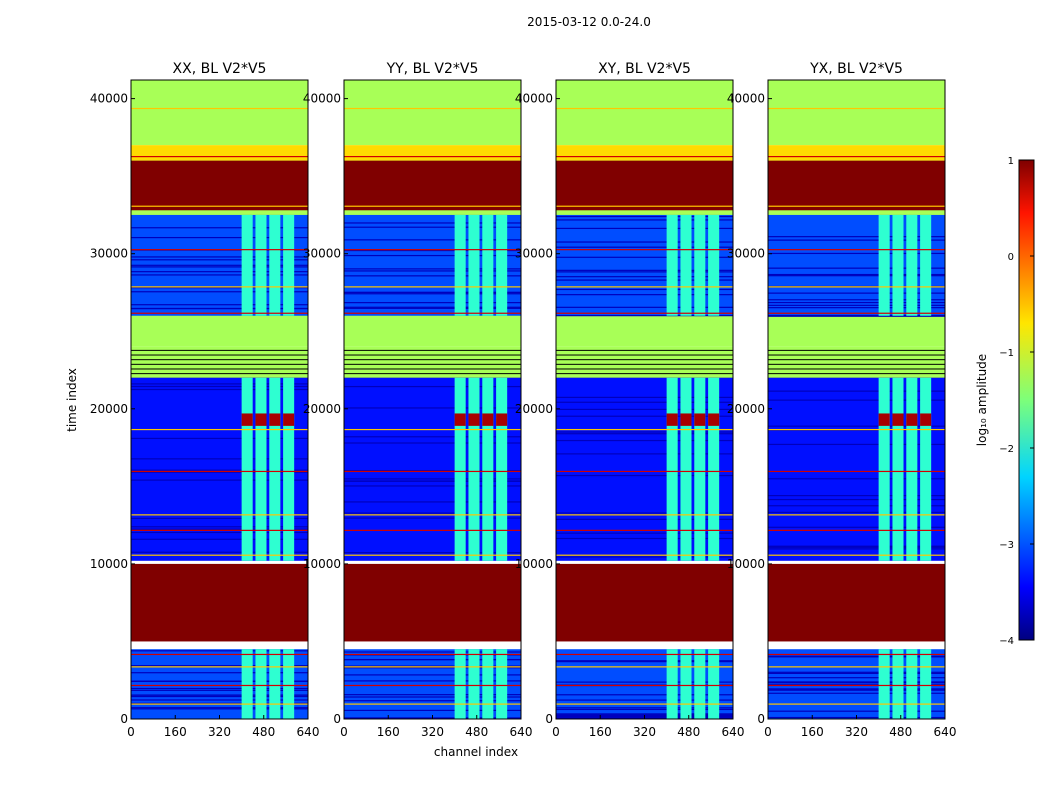 The image size is (1050, 800). Describe the element at coordinates (219, 185) in the screenshot. I see `band-flagged-max` at that location.